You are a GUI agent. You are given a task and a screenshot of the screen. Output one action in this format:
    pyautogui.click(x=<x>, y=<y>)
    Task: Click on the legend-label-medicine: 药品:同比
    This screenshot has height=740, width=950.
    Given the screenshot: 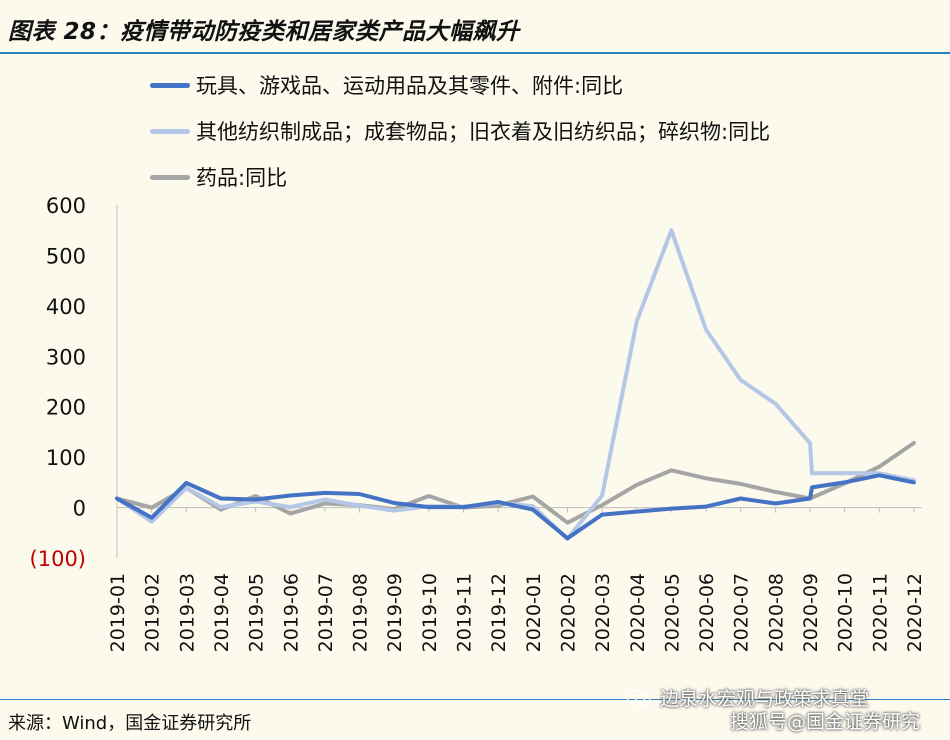 What is the action you would take?
    pyautogui.click(x=242, y=178)
    